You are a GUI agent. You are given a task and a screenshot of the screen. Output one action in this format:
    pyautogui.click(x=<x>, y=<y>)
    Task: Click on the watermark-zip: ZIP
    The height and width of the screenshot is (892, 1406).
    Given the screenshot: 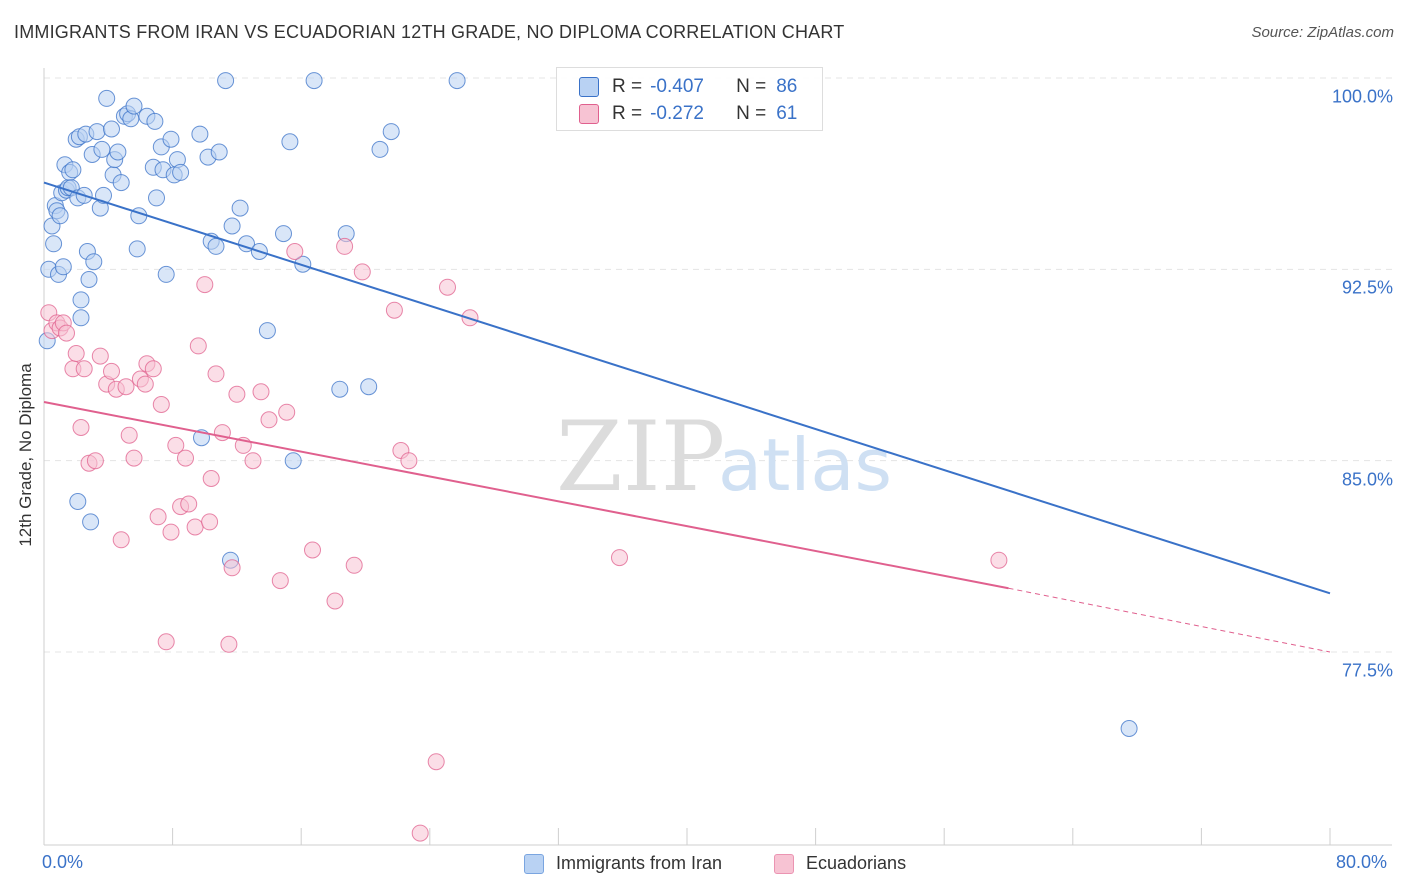 What is the action you would take?
    pyautogui.click(x=640, y=457)
    